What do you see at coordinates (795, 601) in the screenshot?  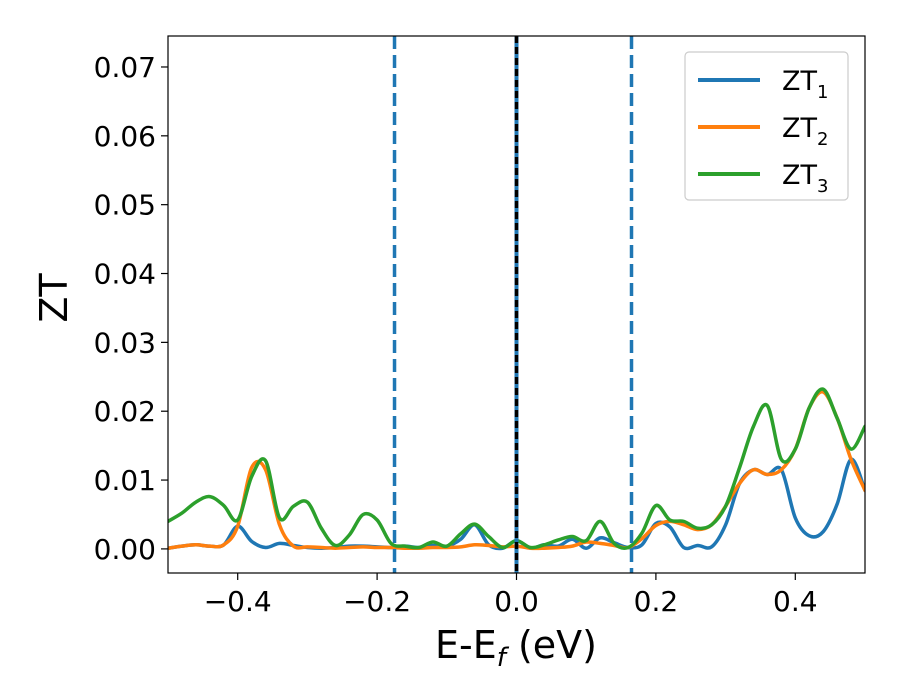 I see `x-tick-label: 0.4` at bounding box center [795, 601].